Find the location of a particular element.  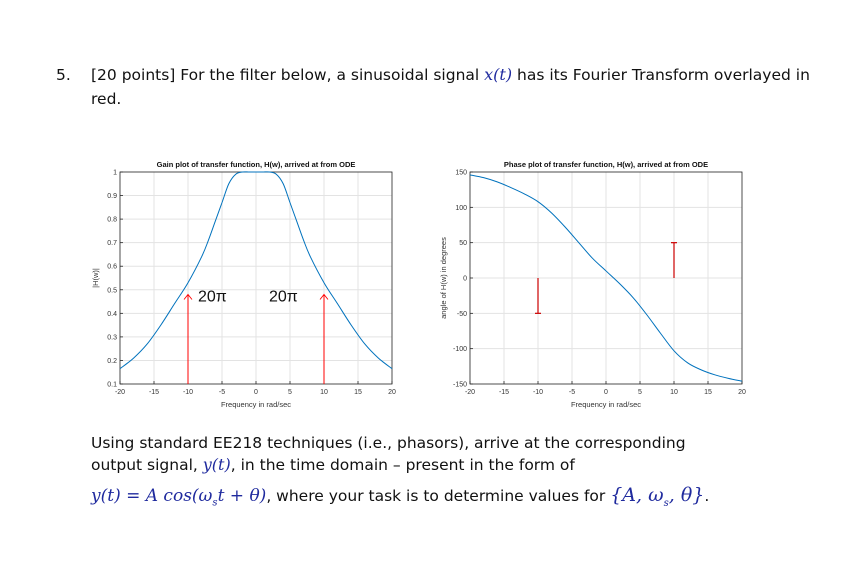

chart0-ytick-label-6: 0.7 is located at coordinates (112, 243).